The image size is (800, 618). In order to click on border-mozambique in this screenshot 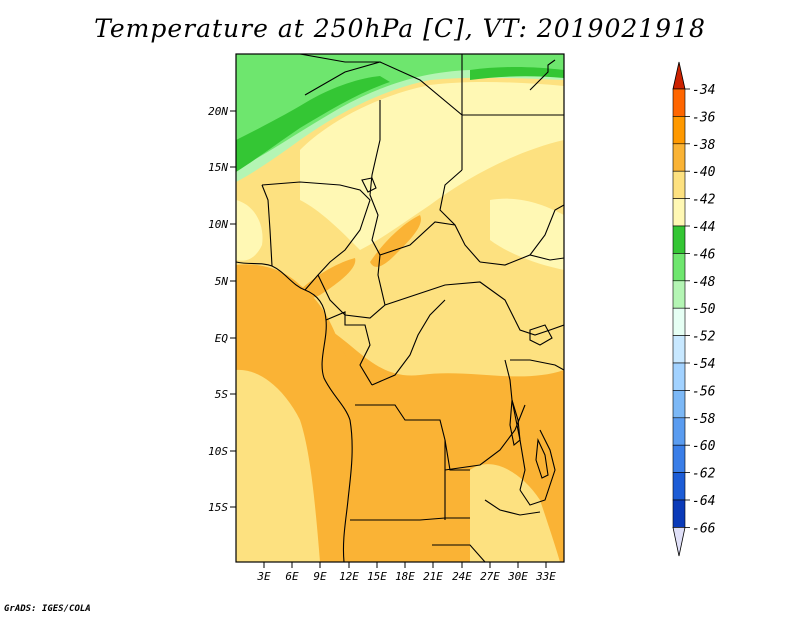, I will do `click(537, 467)`.